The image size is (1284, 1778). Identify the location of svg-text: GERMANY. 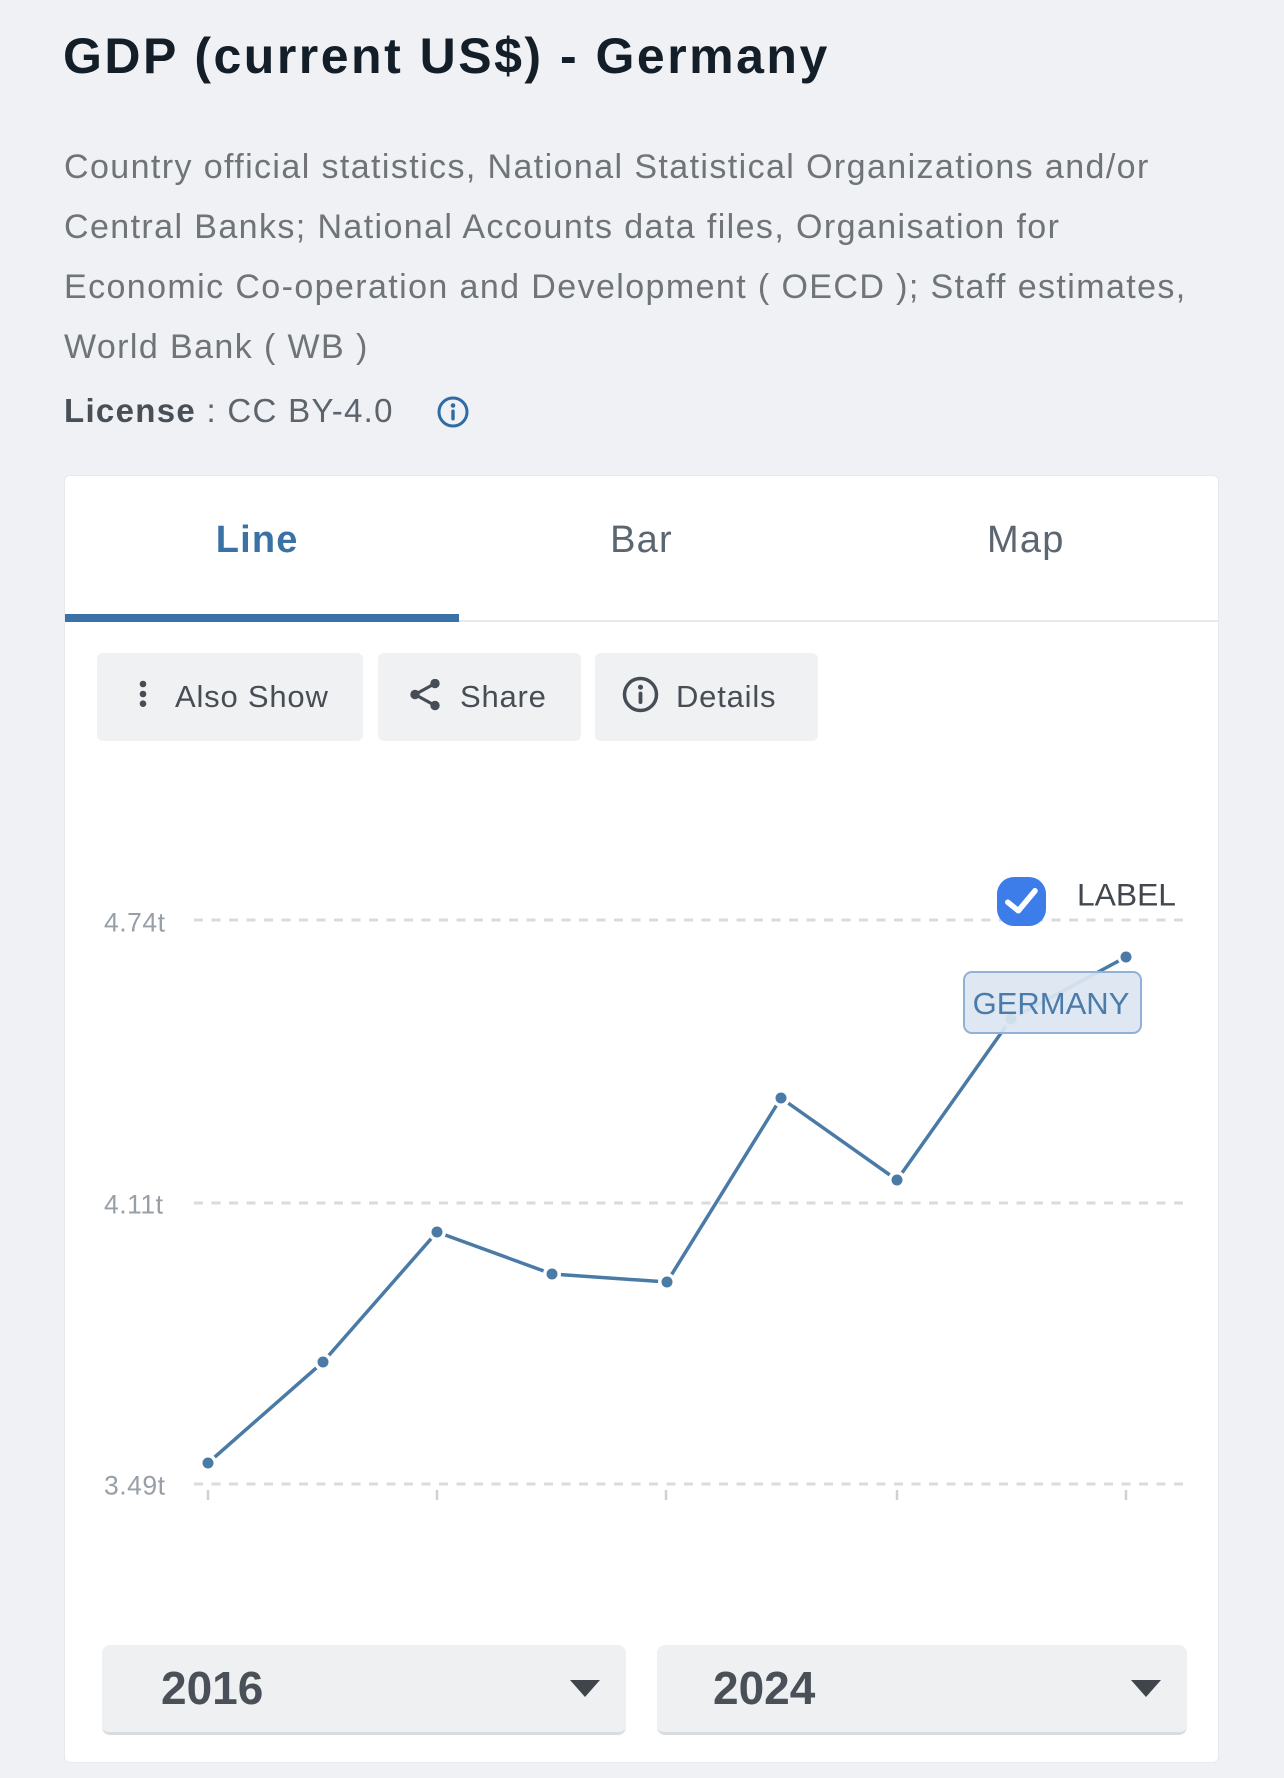
(1051, 1003).